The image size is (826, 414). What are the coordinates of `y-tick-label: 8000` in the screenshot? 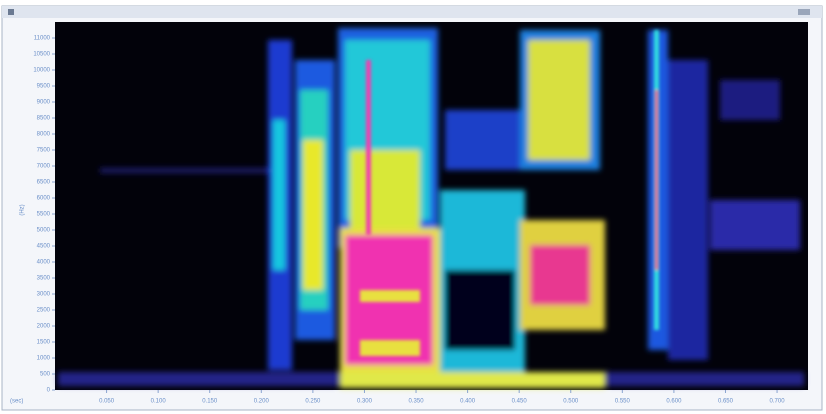 It's located at (44, 135).